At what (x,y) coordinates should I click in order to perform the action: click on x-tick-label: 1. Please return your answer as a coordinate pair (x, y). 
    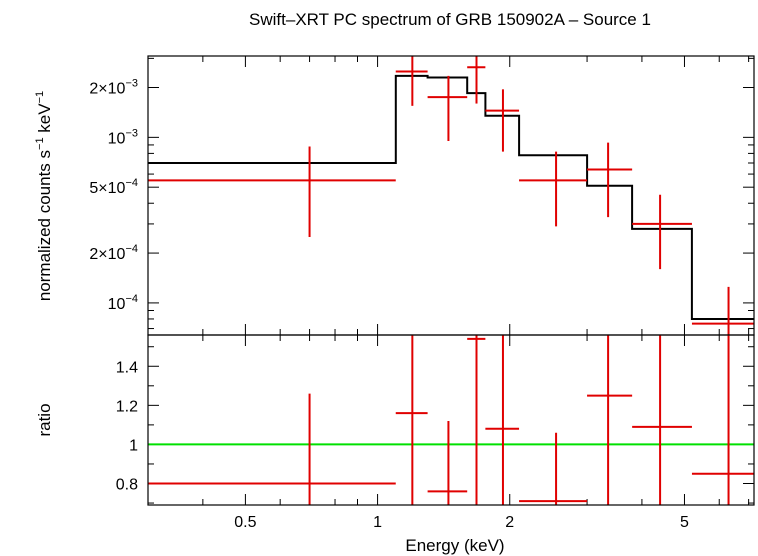
    Looking at the image, I should click on (377, 522).